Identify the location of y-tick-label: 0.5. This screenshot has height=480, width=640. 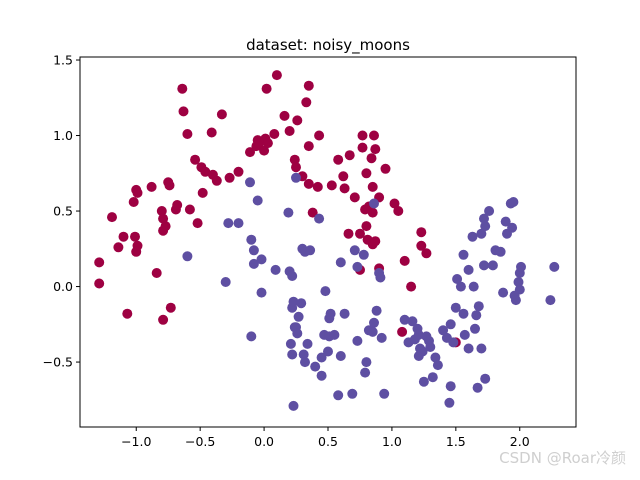
(63, 211).